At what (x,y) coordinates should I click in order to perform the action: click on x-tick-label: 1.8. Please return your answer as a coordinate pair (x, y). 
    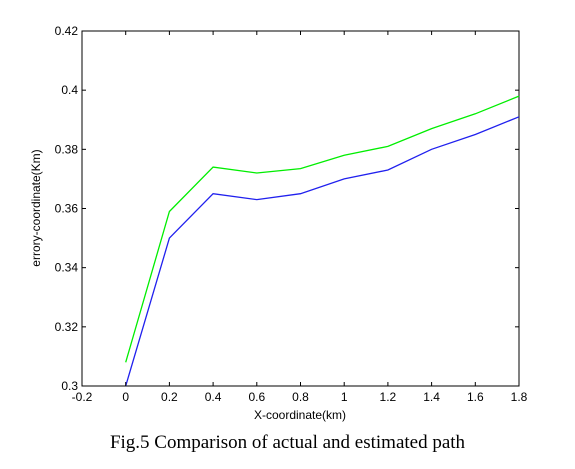
    Looking at the image, I should click on (519, 397).